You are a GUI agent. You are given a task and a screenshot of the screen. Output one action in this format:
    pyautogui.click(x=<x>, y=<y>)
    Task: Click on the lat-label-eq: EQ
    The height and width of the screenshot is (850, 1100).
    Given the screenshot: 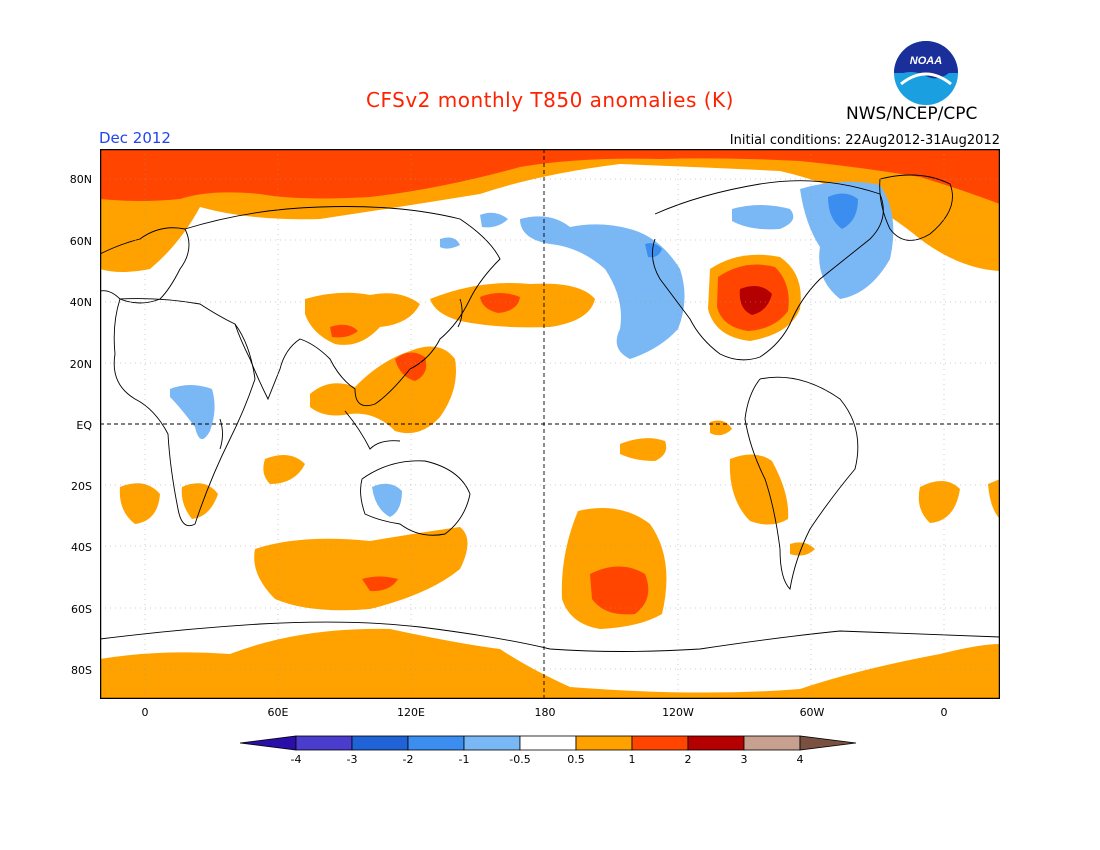 What is the action you would take?
    pyautogui.click(x=84, y=425)
    